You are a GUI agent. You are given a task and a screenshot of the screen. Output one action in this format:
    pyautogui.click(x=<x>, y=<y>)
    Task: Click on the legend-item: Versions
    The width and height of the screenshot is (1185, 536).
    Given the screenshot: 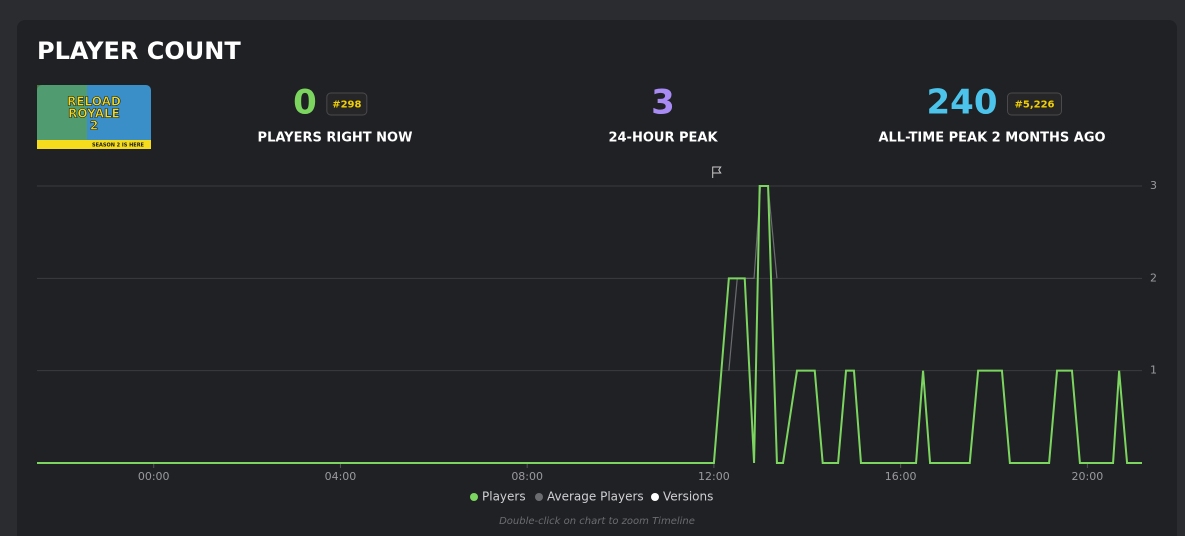 What is the action you would take?
    pyautogui.click(x=682, y=497)
    